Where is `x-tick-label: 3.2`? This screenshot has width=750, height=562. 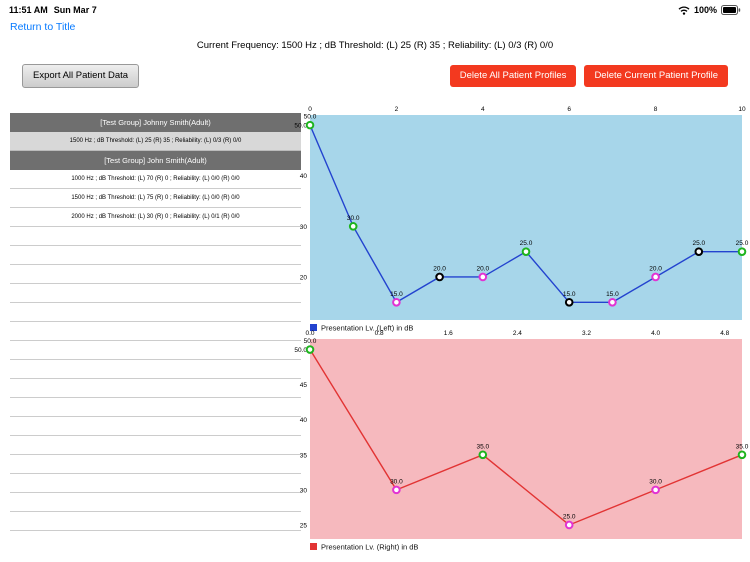 x-tick-label: 3.2 is located at coordinates (586, 333).